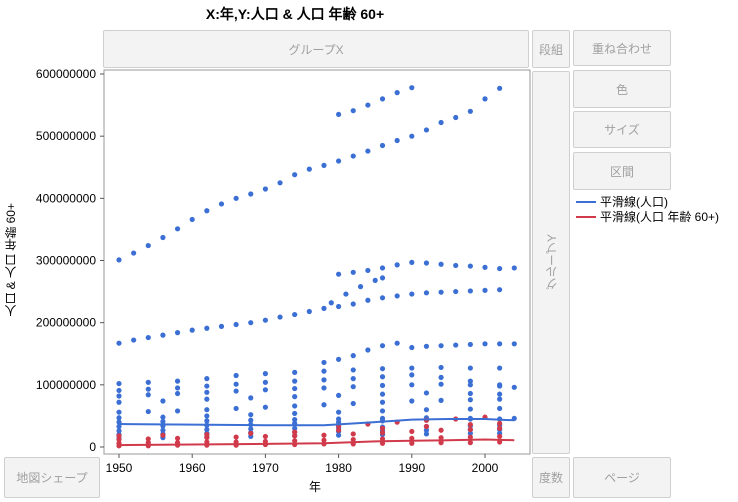 The height and width of the screenshot is (502, 738). Describe the element at coordinates (551, 477) in the screenshot. I see `freq-zone: 度数` at that location.